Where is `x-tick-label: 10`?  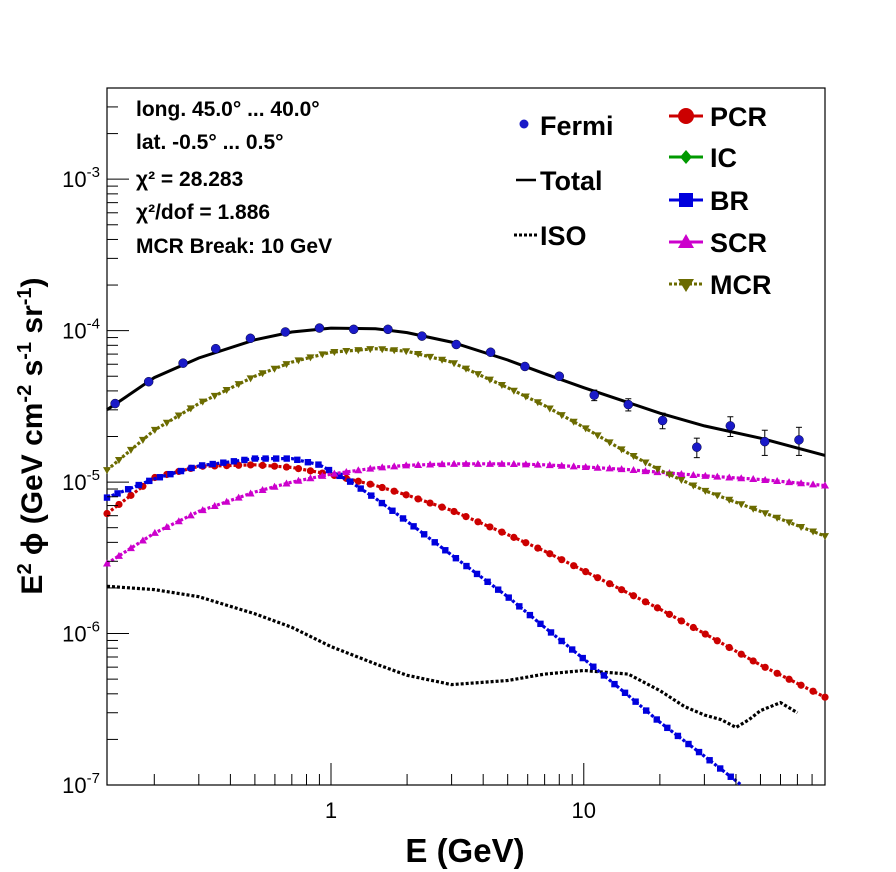 x-tick-label: 10 is located at coordinates (584, 810).